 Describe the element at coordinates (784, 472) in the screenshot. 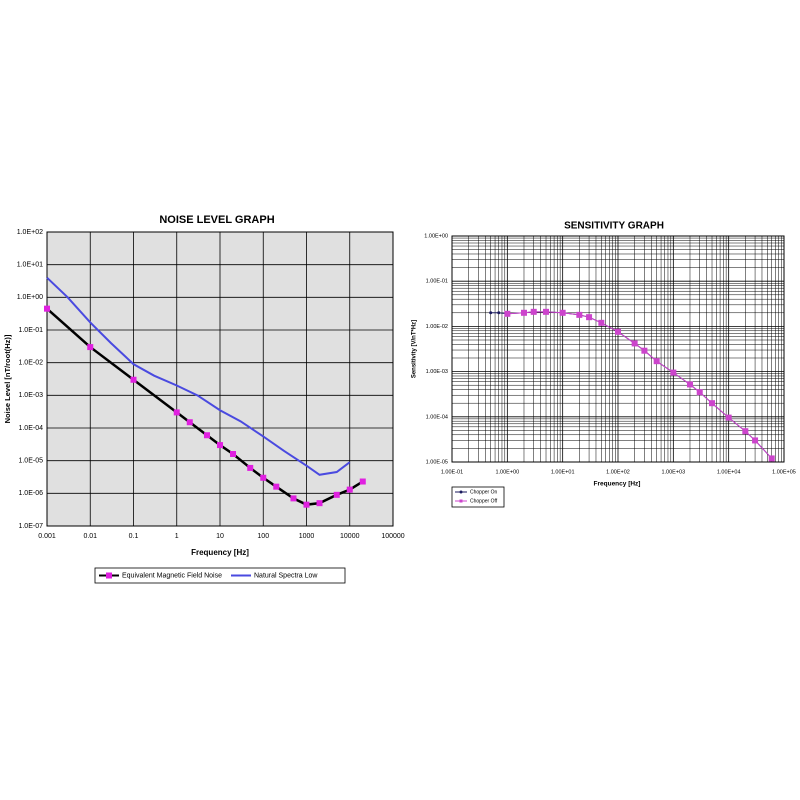

I see `x-tick-label: 1.00E+05` at that location.